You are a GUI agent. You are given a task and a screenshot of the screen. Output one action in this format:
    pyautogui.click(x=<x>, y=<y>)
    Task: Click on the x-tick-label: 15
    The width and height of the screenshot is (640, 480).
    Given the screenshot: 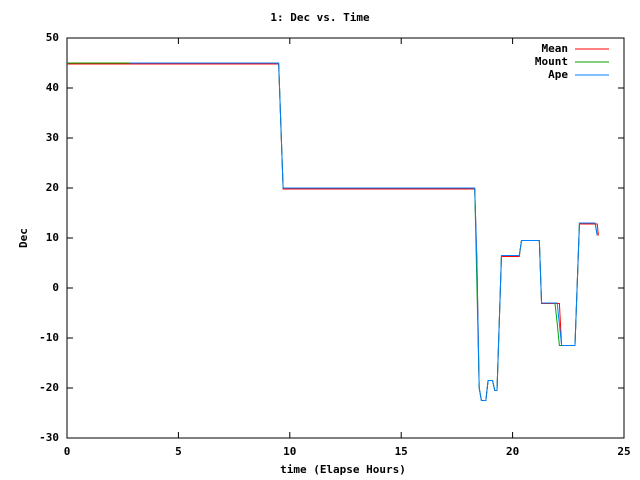 What is the action you would take?
    pyautogui.click(x=401, y=451)
    